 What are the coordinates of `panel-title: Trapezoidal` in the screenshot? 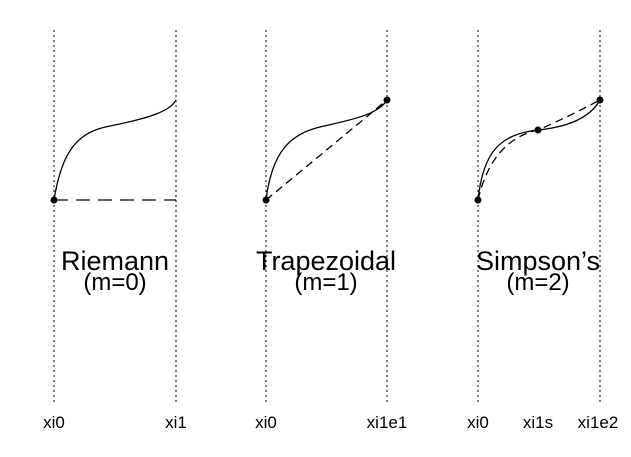 It's located at (326, 261).